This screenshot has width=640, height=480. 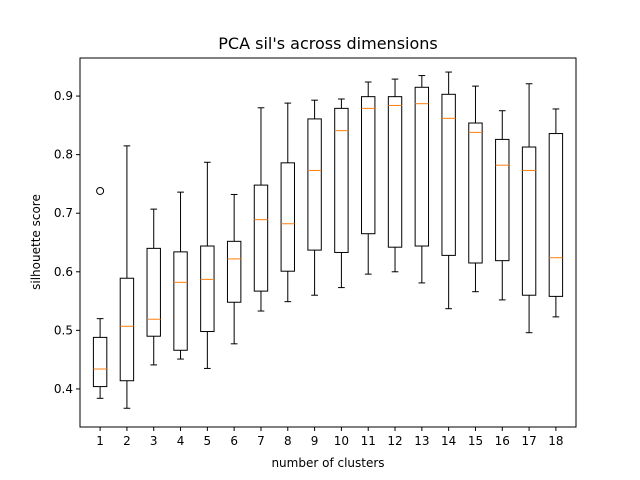 I want to click on x-tick-label: 7, so click(x=261, y=441).